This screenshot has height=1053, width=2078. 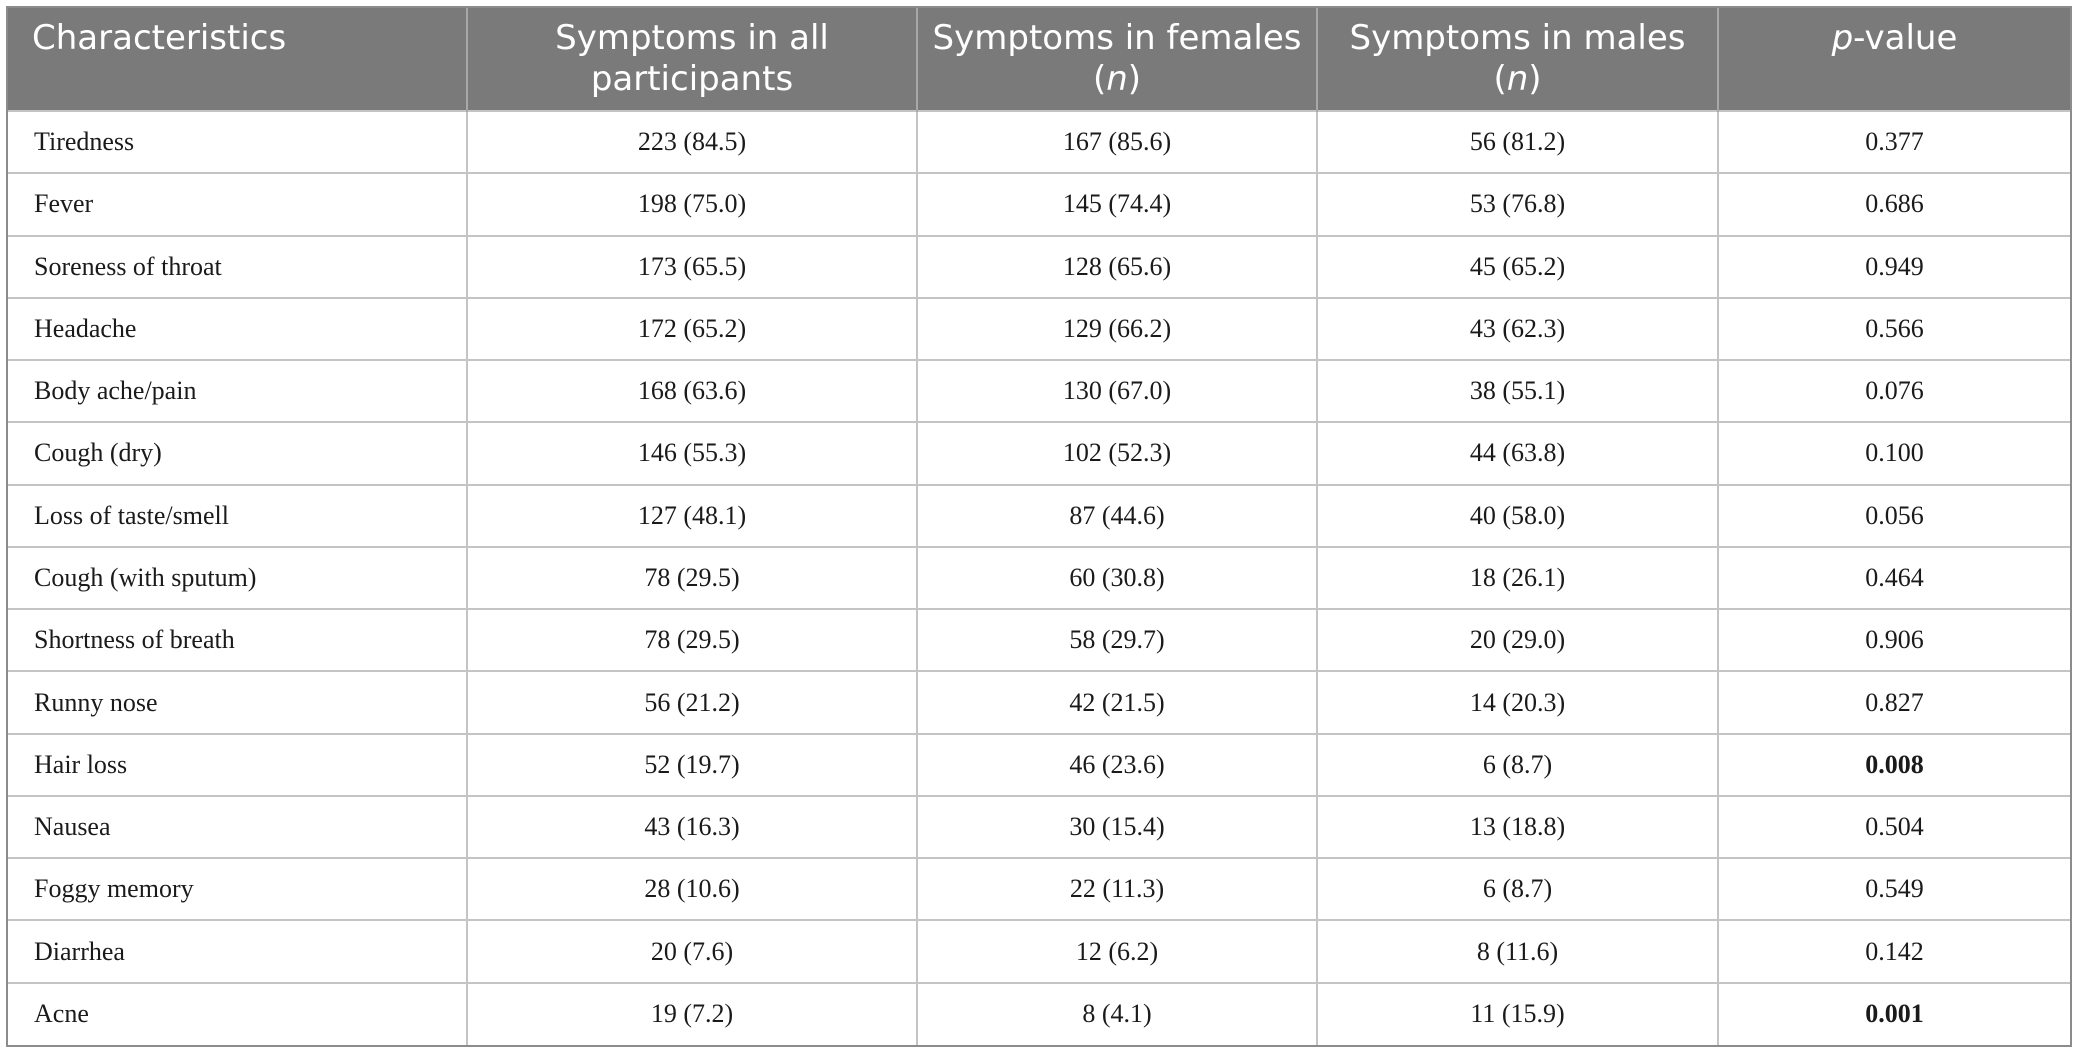 I want to click on table-row: Nausea 43 (16.3) 30 (15.4) 13 (18.8) 0.504, so click(x=1039, y=827).